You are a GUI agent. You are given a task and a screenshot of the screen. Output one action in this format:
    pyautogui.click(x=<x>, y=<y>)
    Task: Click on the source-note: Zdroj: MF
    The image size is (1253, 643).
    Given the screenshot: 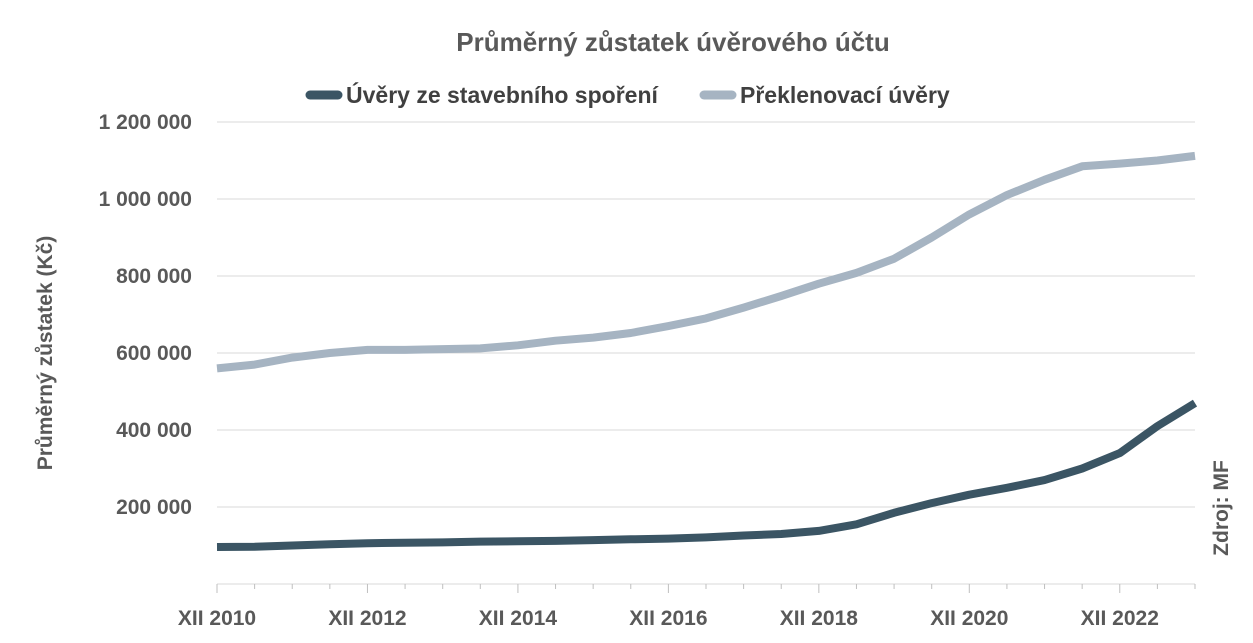 What is the action you would take?
    pyautogui.click(x=1221, y=508)
    